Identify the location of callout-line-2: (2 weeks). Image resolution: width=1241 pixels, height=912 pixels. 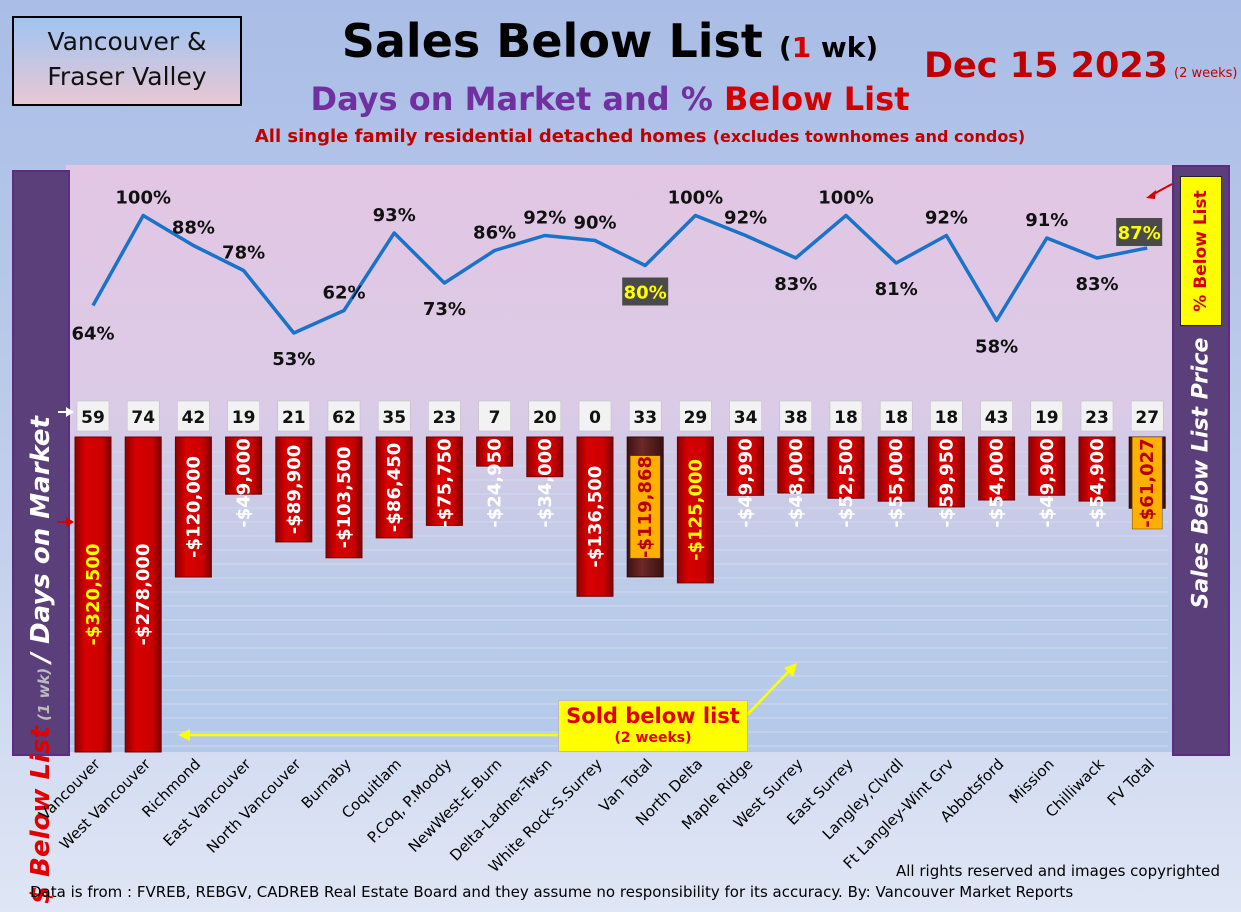
(653, 738).